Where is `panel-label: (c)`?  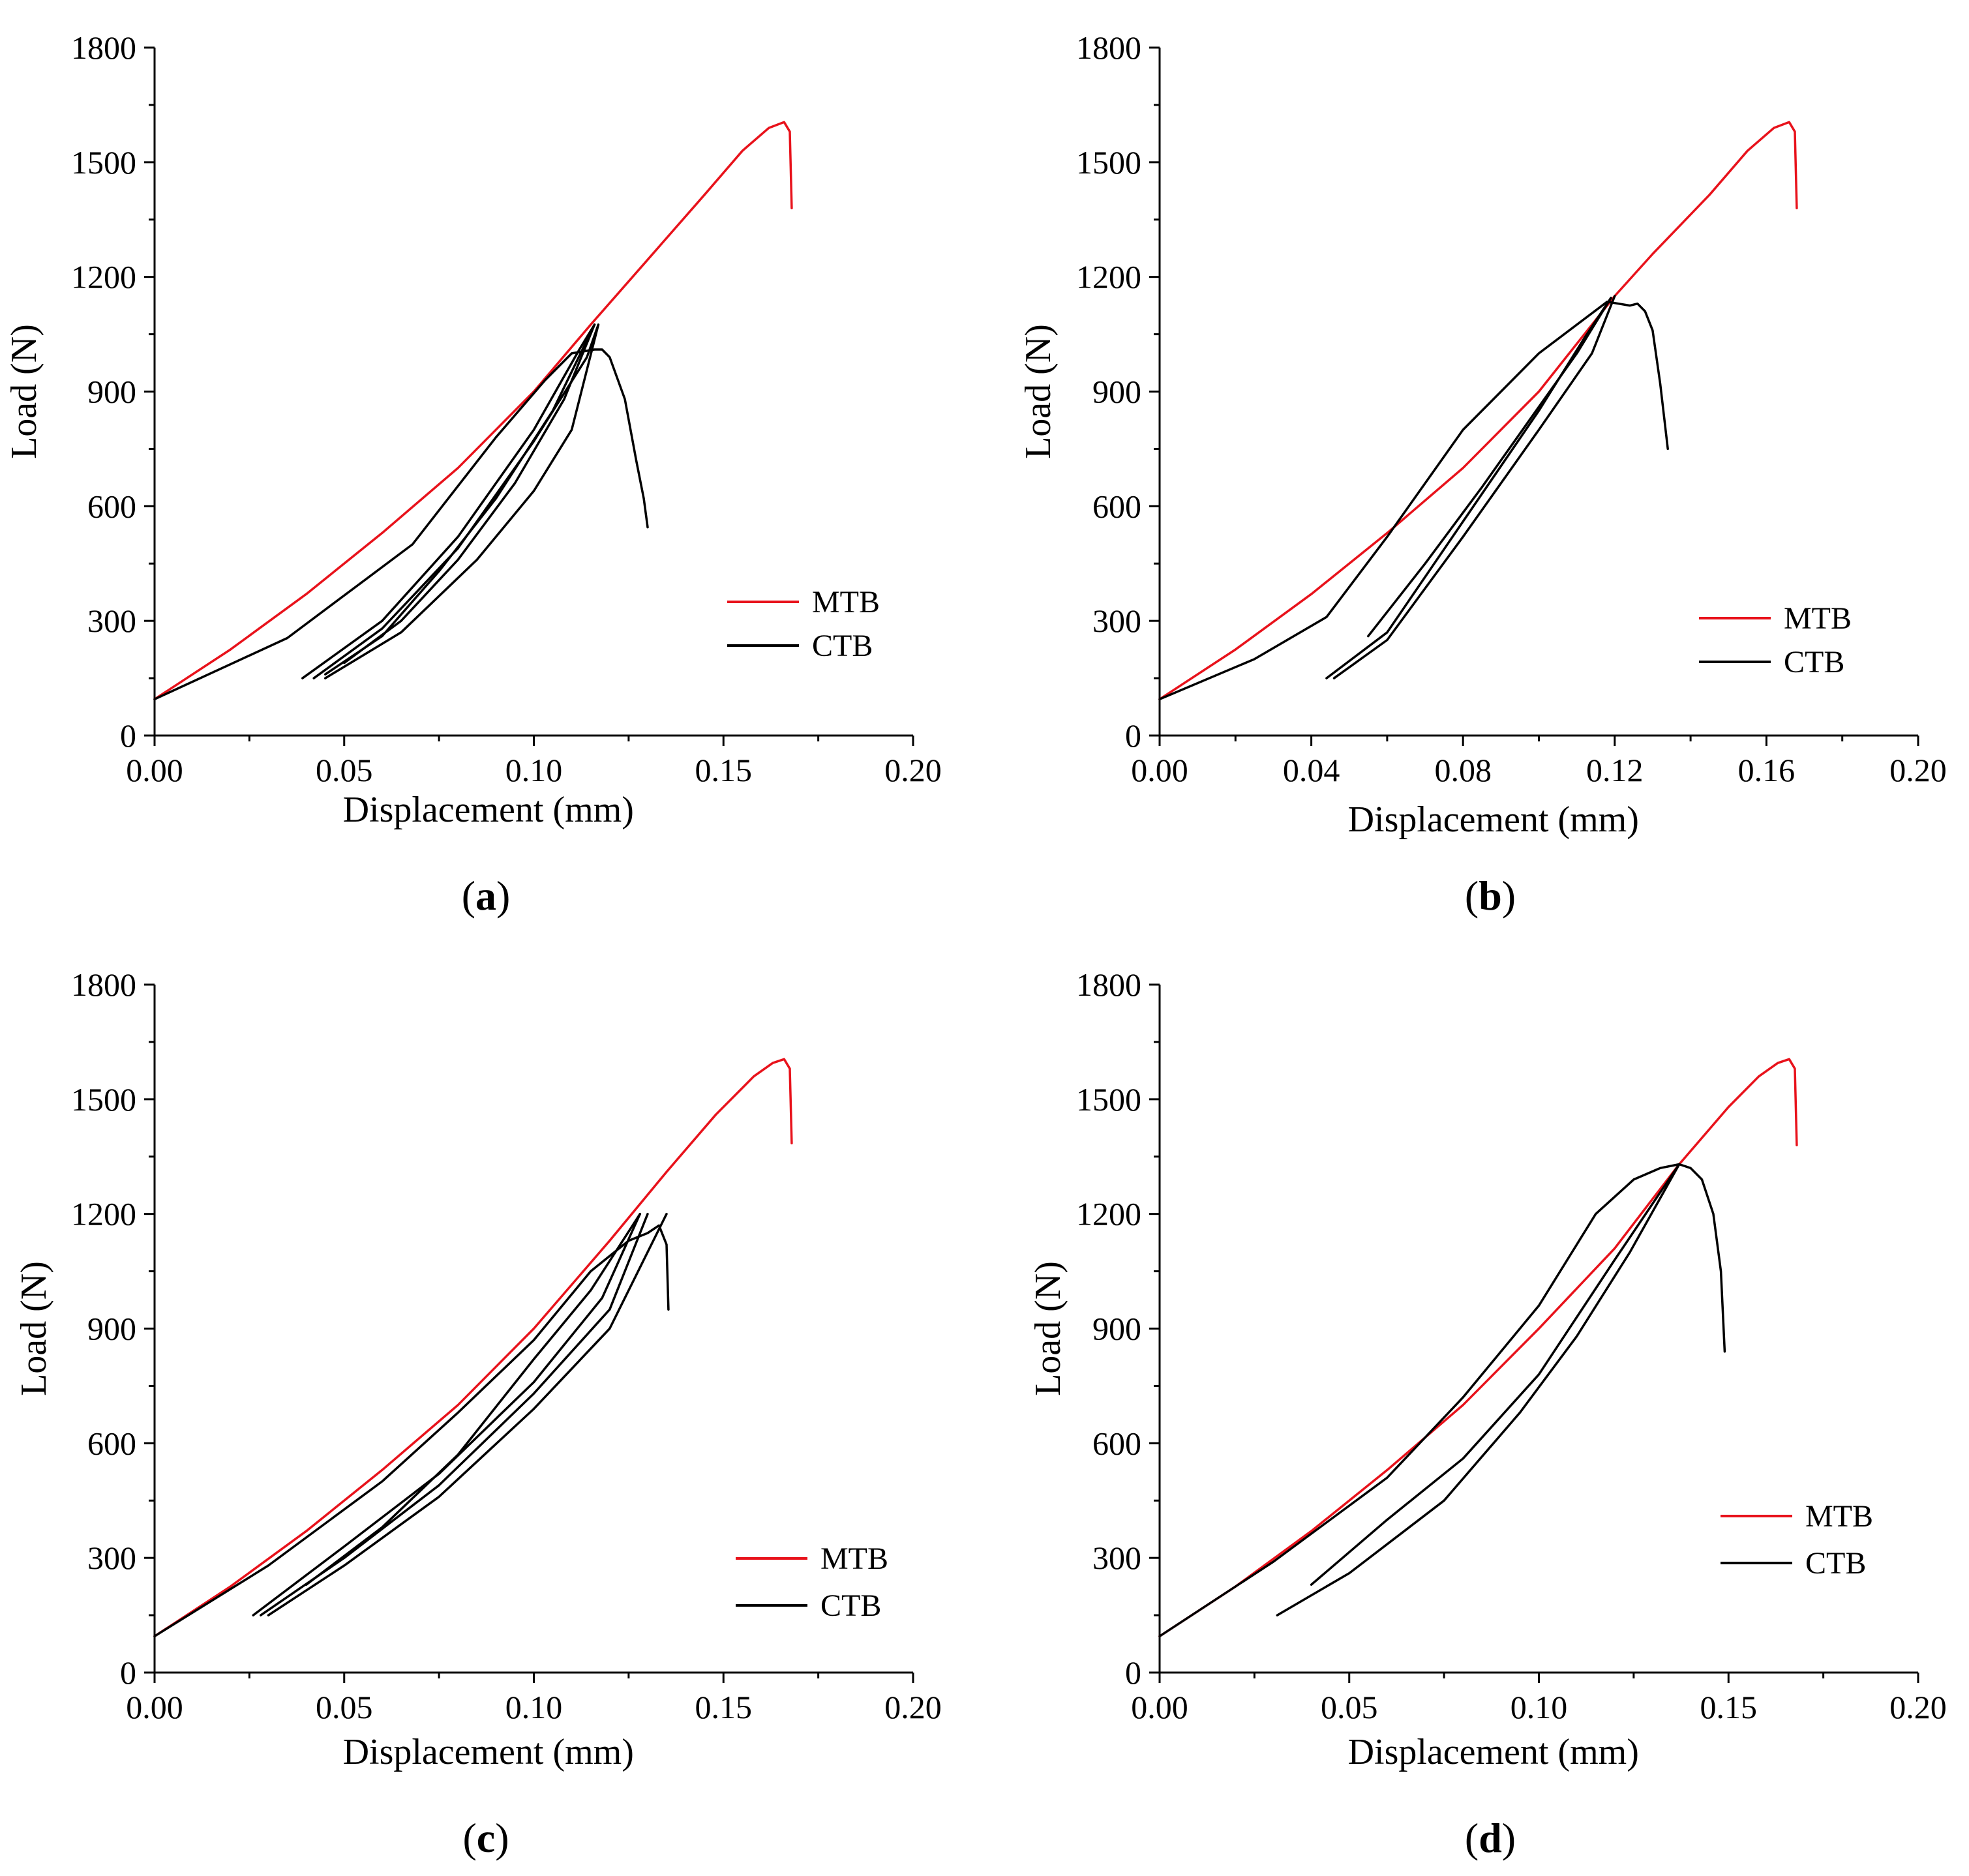
panel-label: (c) is located at coordinates (486, 1838).